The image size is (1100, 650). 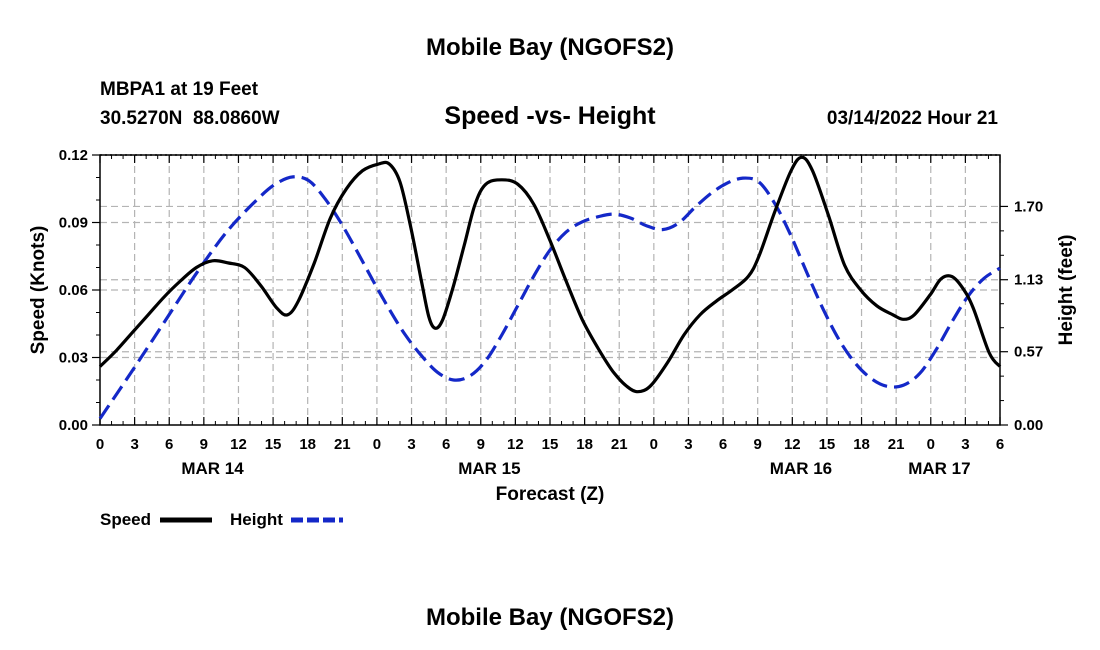 What do you see at coordinates (38, 290) in the screenshot?
I see `y-axis-left-title: Speed (Knots)` at bounding box center [38, 290].